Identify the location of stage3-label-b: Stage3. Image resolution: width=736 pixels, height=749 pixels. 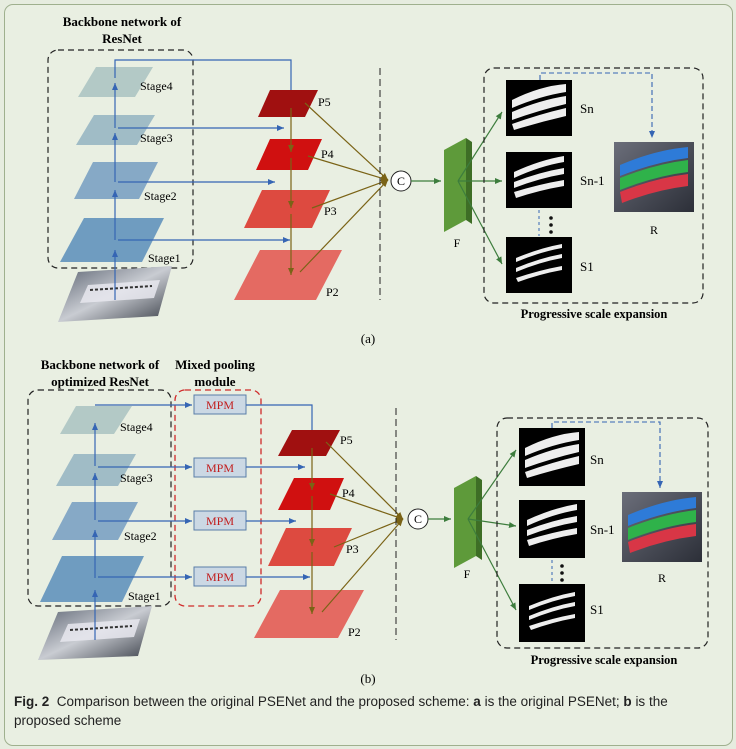
(136, 478).